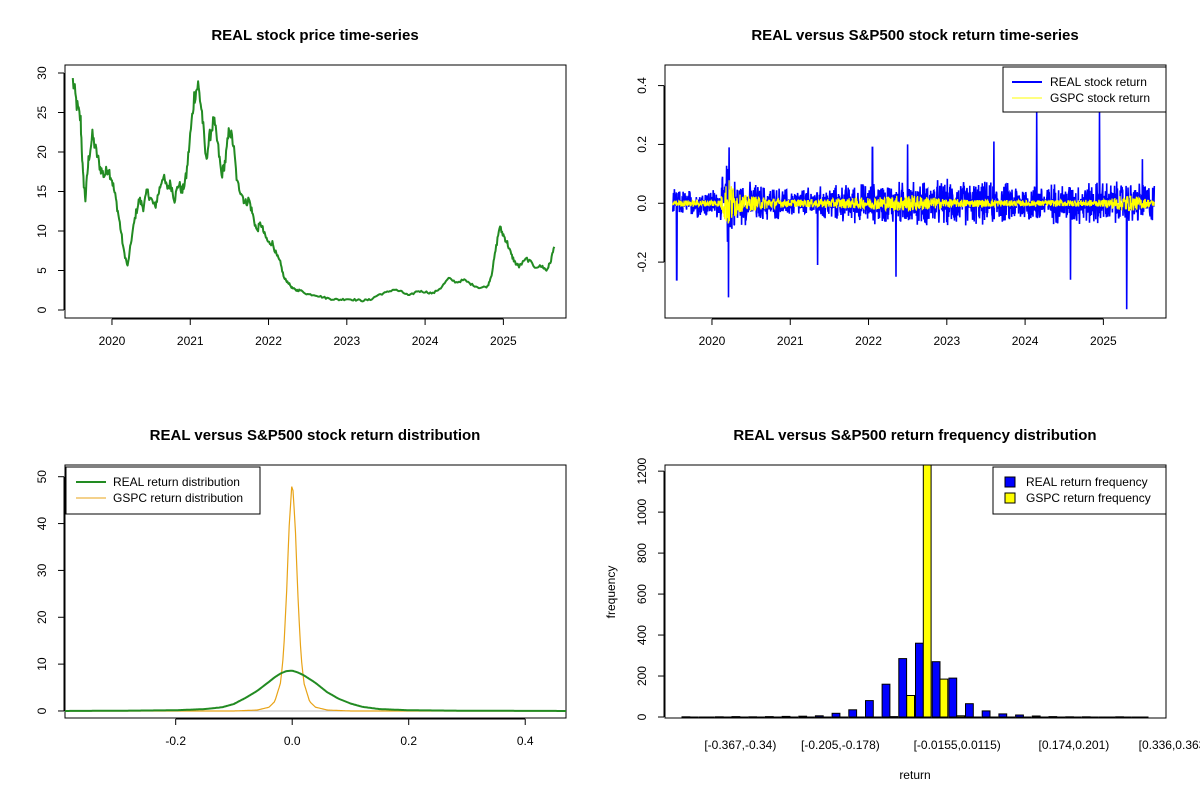 This screenshot has height=800, width=1200. I want to click on histogram-y-tick-label: 0, so click(642, 716).